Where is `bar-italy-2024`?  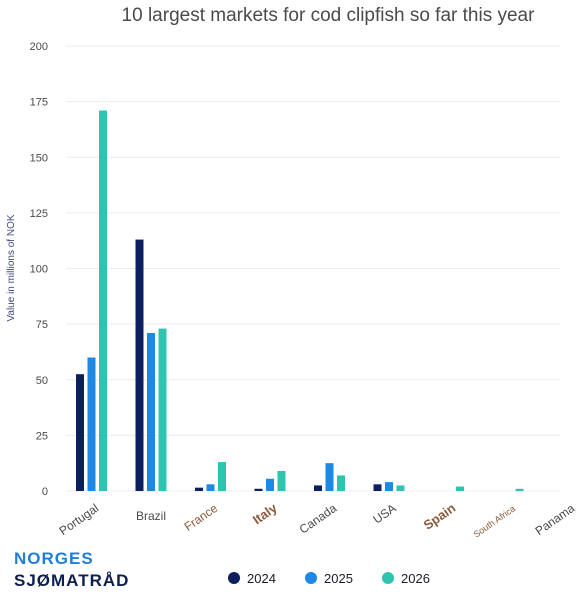 bar-italy-2024 is located at coordinates (258, 489).